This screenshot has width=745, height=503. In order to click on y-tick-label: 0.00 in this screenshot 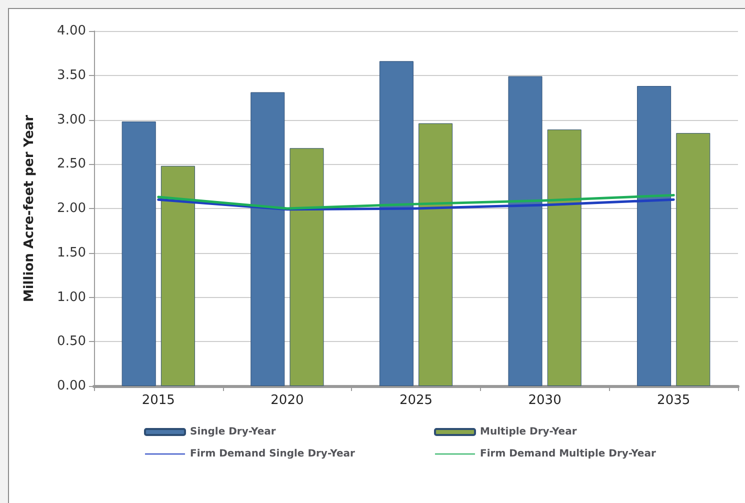, I will do `click(71, 386)`.